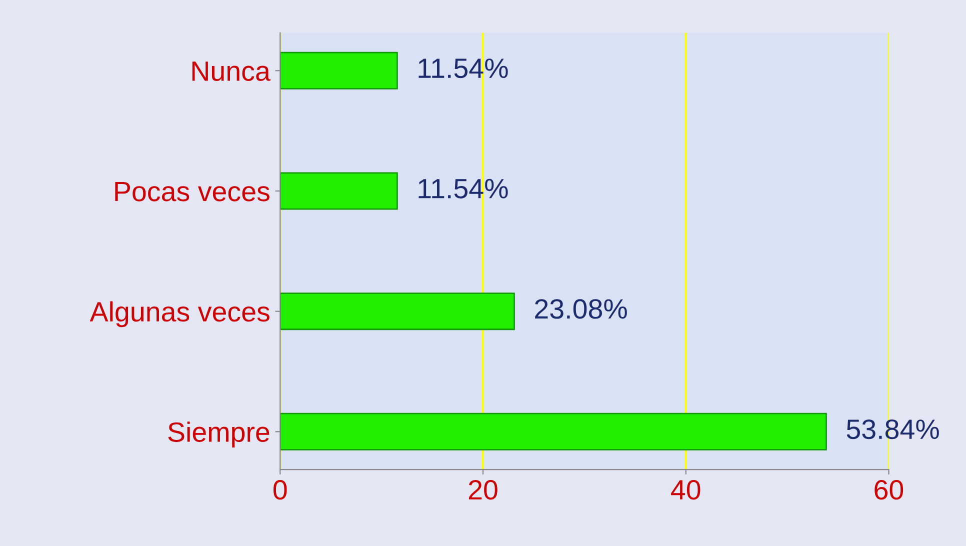 The width and height of the screenshot is (966, 546). I want to click on x-tick-label: 20, so click(483, 490).